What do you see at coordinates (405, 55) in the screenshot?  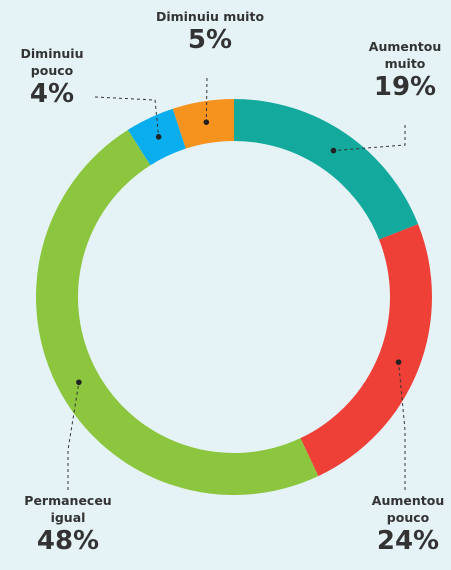 I see `category-label: Aumentou muito` at bounding box center [405, 55].